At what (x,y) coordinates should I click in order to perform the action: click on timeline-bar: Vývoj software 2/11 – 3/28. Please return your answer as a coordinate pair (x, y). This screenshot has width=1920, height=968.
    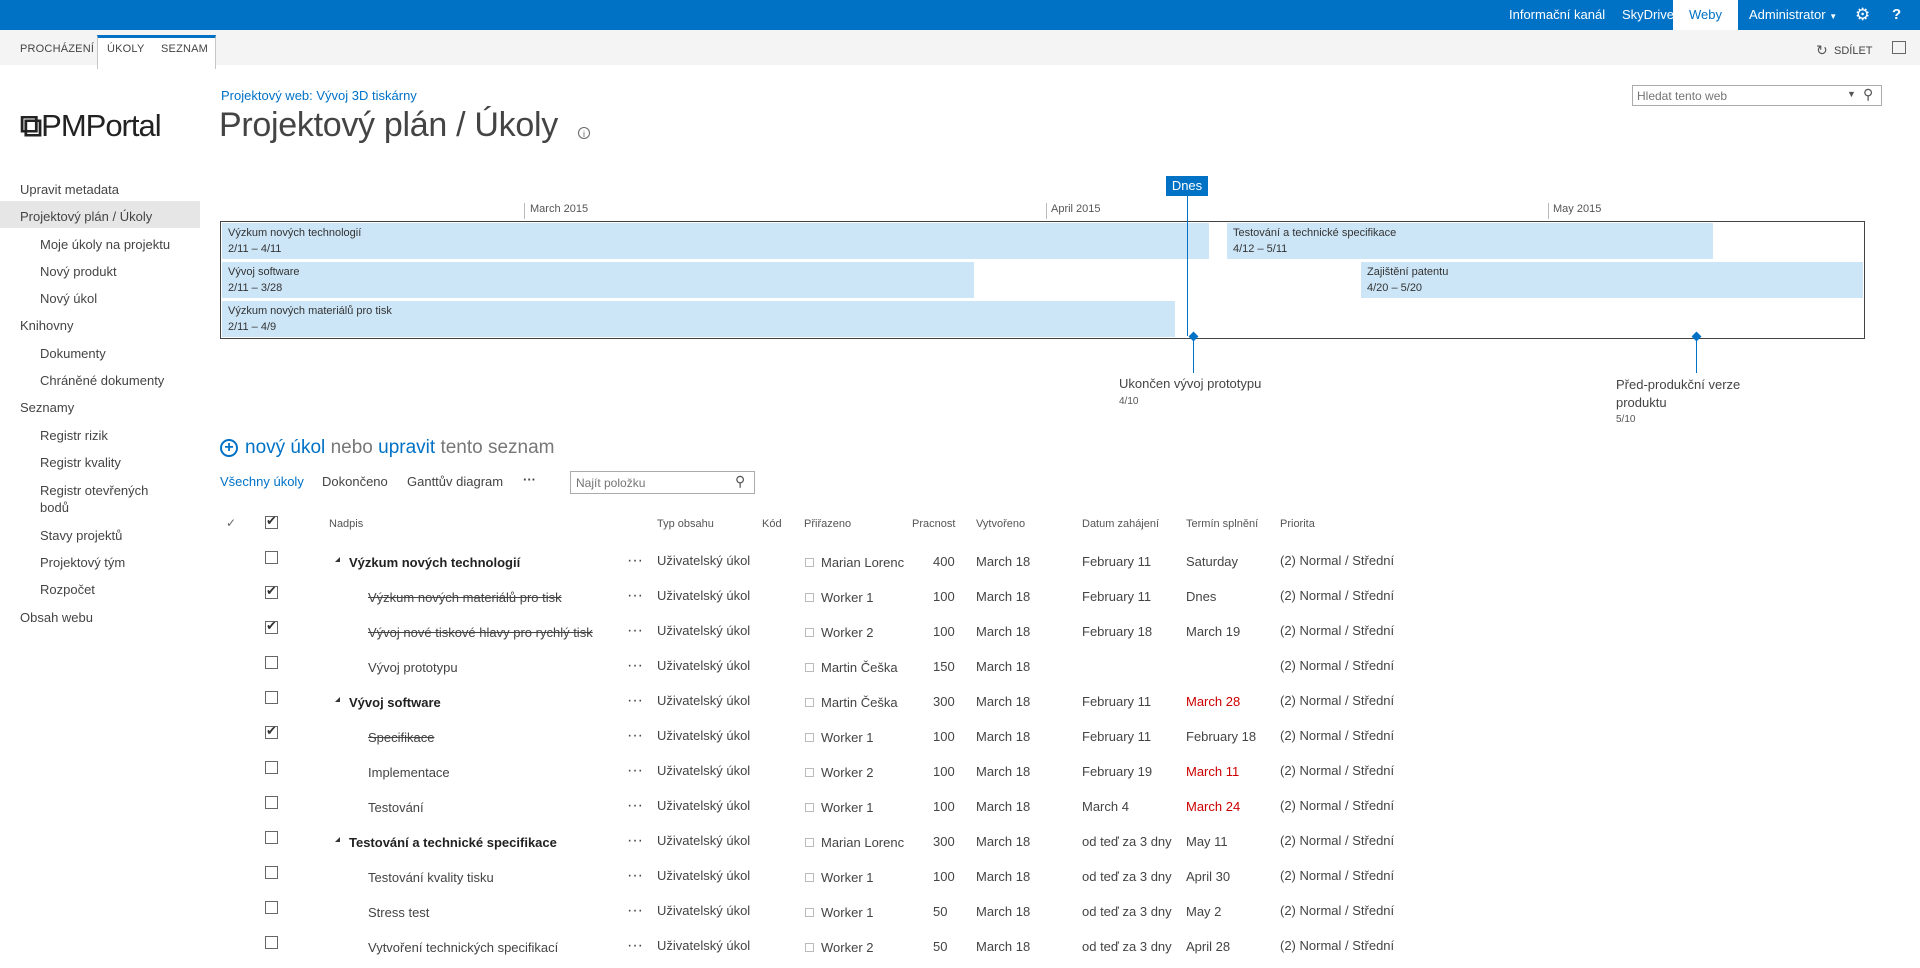
    Looking at the image, I should click on (598, 280).